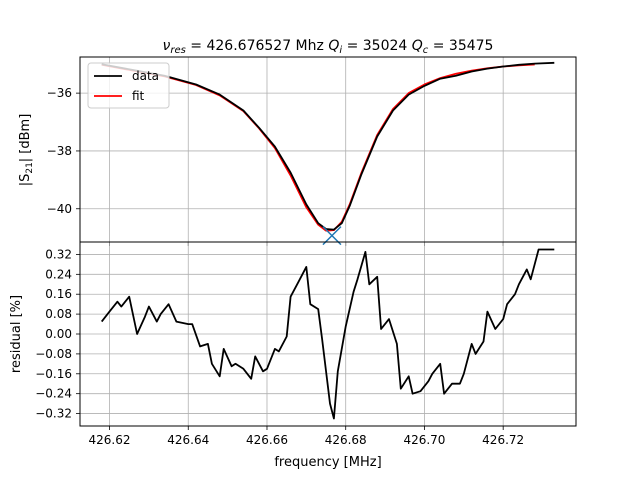 The width and height of the screenshot is (640, 480). What do you see at coordinates (110, 440) in the screenshot?
I see `residual-xtick-label-0: 426.62` at bounding box center [110, 440].